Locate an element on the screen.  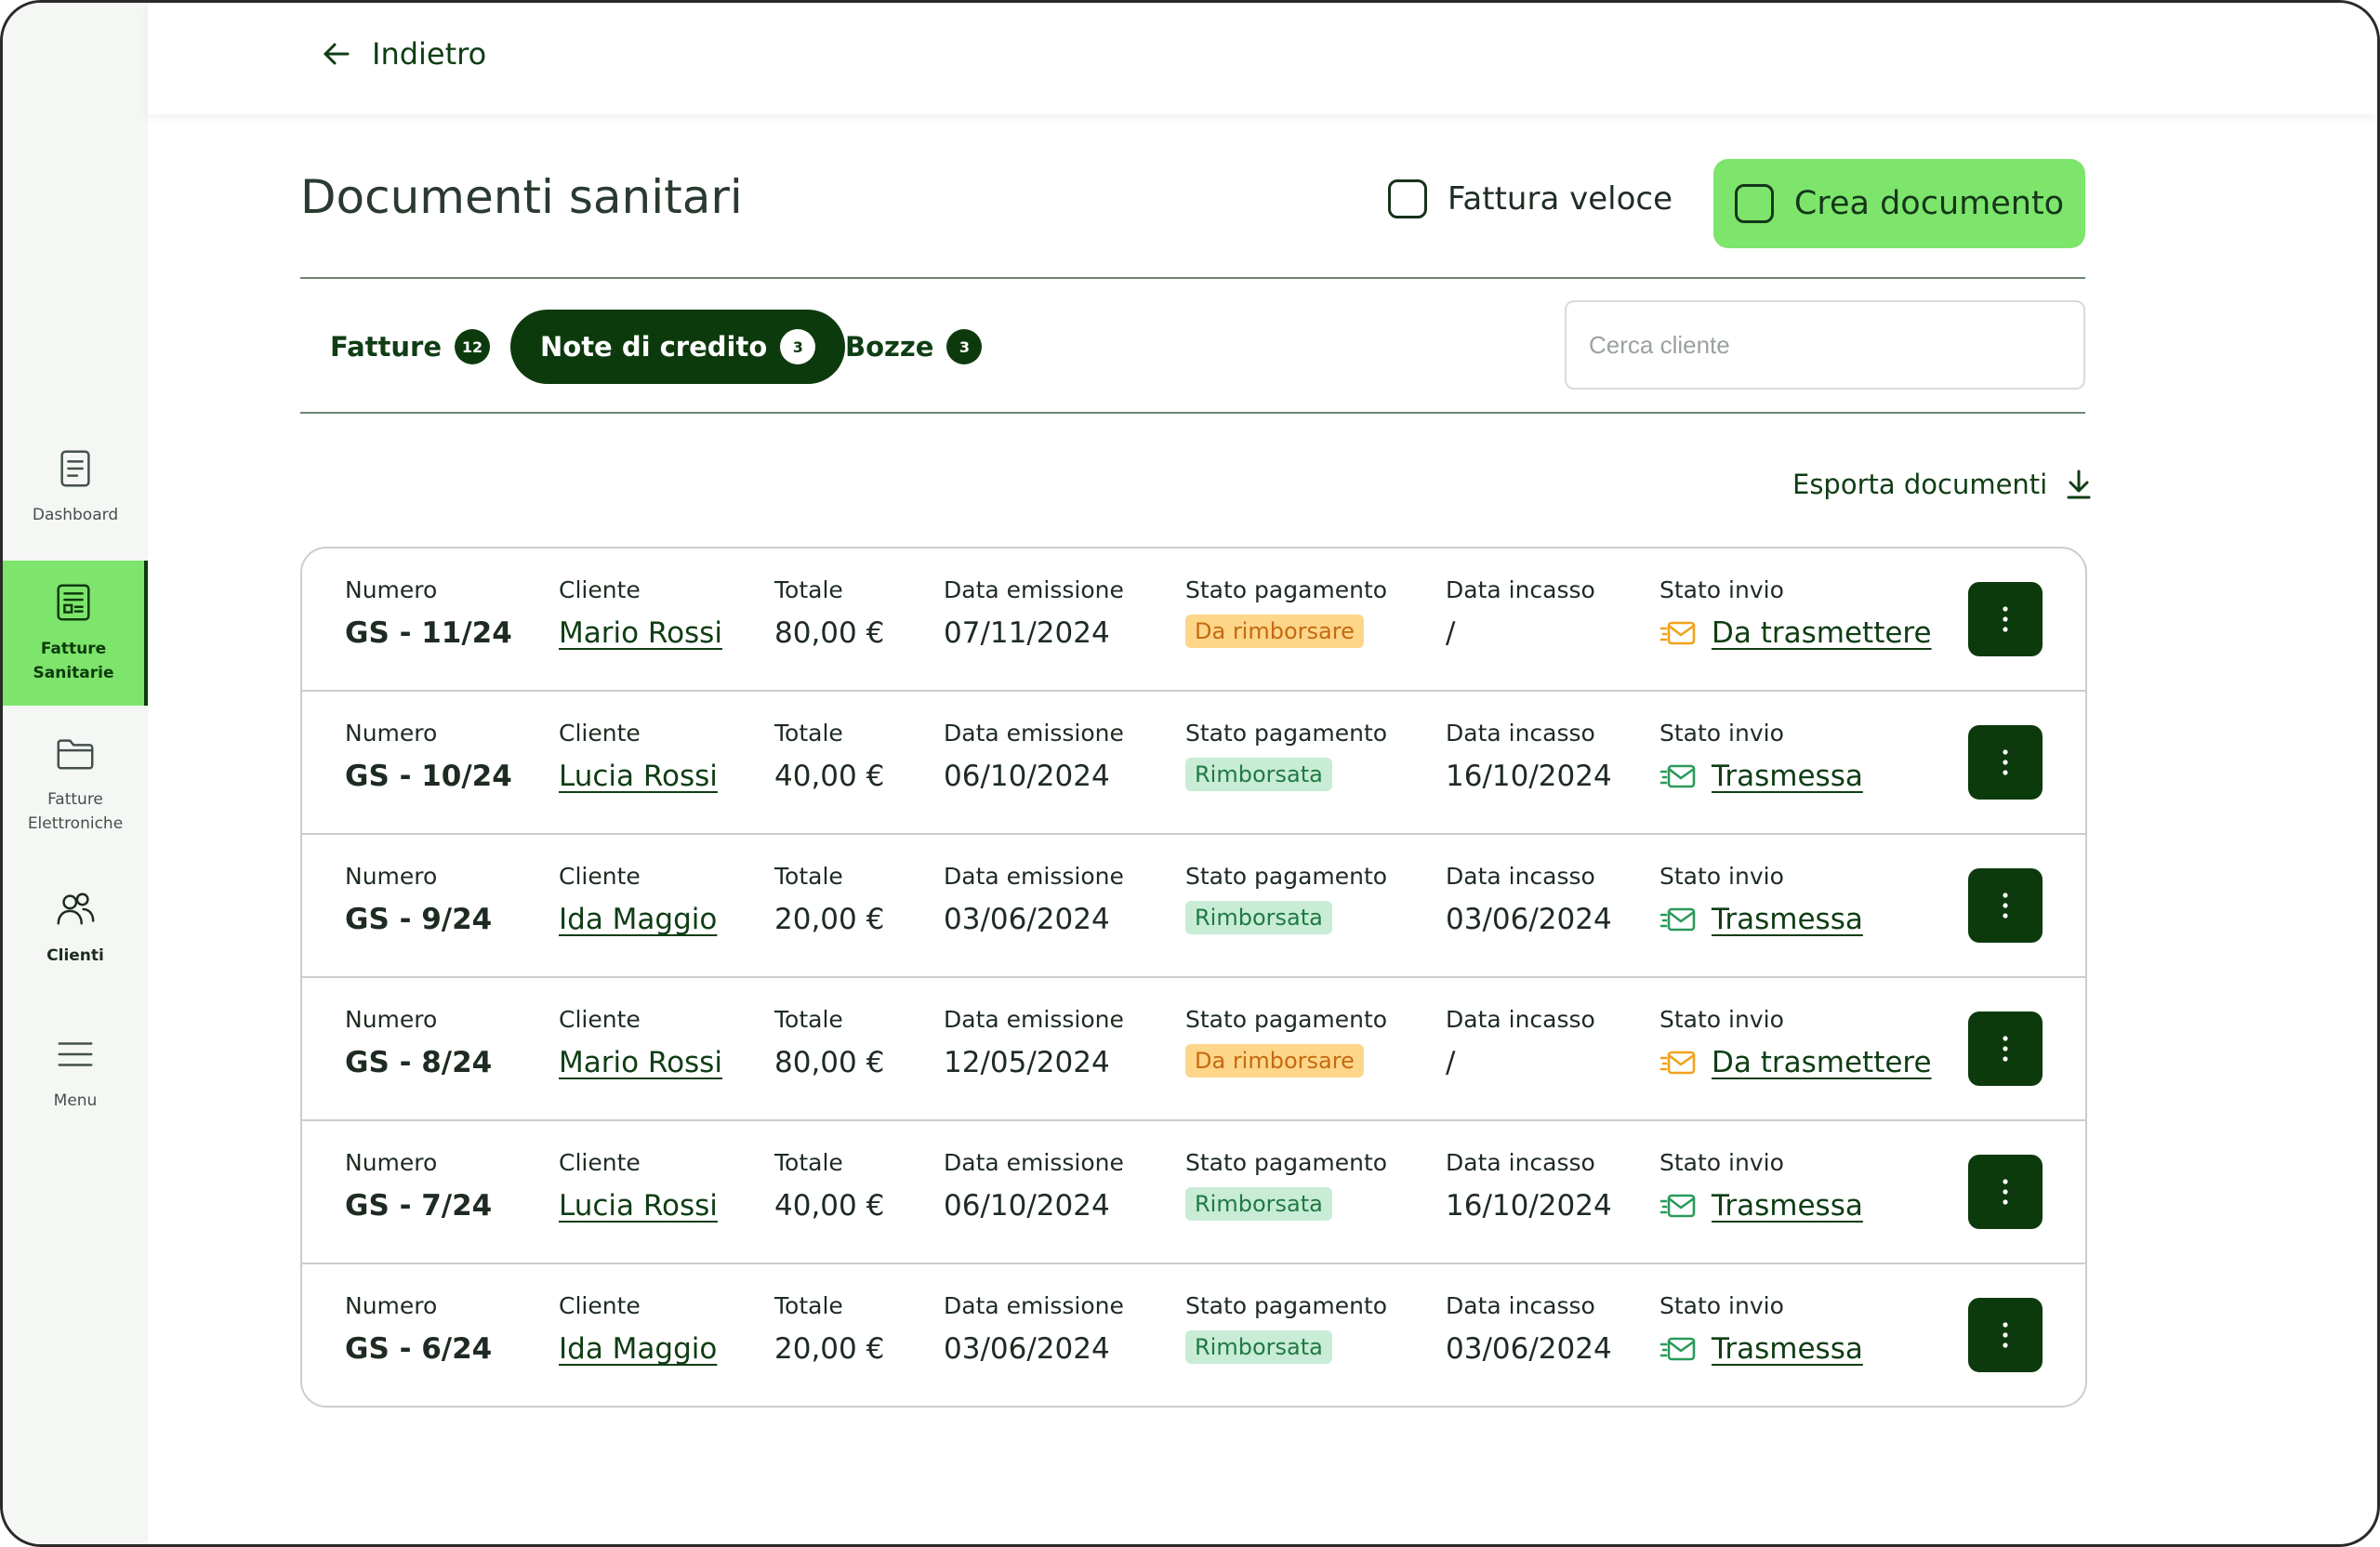
tab-bozze: Bozze 3 is located at coordinates (914, 347).